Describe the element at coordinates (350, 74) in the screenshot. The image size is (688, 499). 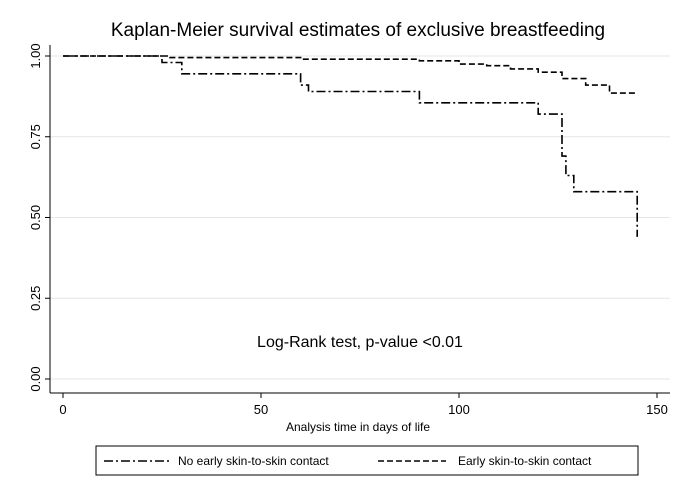
I see `series-line-early-contact` at that location.